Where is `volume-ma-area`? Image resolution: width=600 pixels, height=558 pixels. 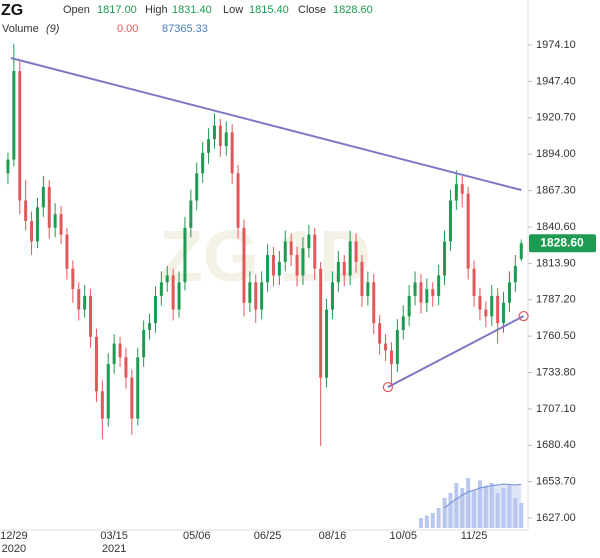
volume-ma-area is located at coordinates (483, 506).